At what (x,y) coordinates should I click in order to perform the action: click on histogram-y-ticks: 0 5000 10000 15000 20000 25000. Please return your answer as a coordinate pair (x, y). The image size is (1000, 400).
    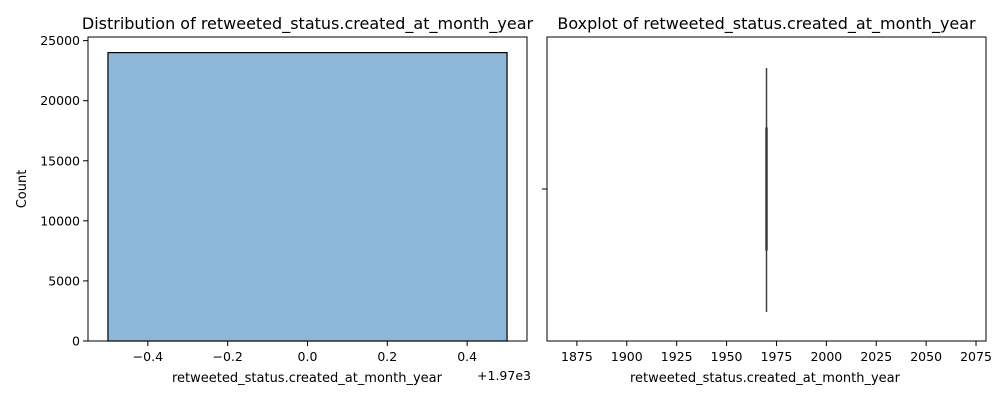
    Looking at the image, I should click on (64, 191).